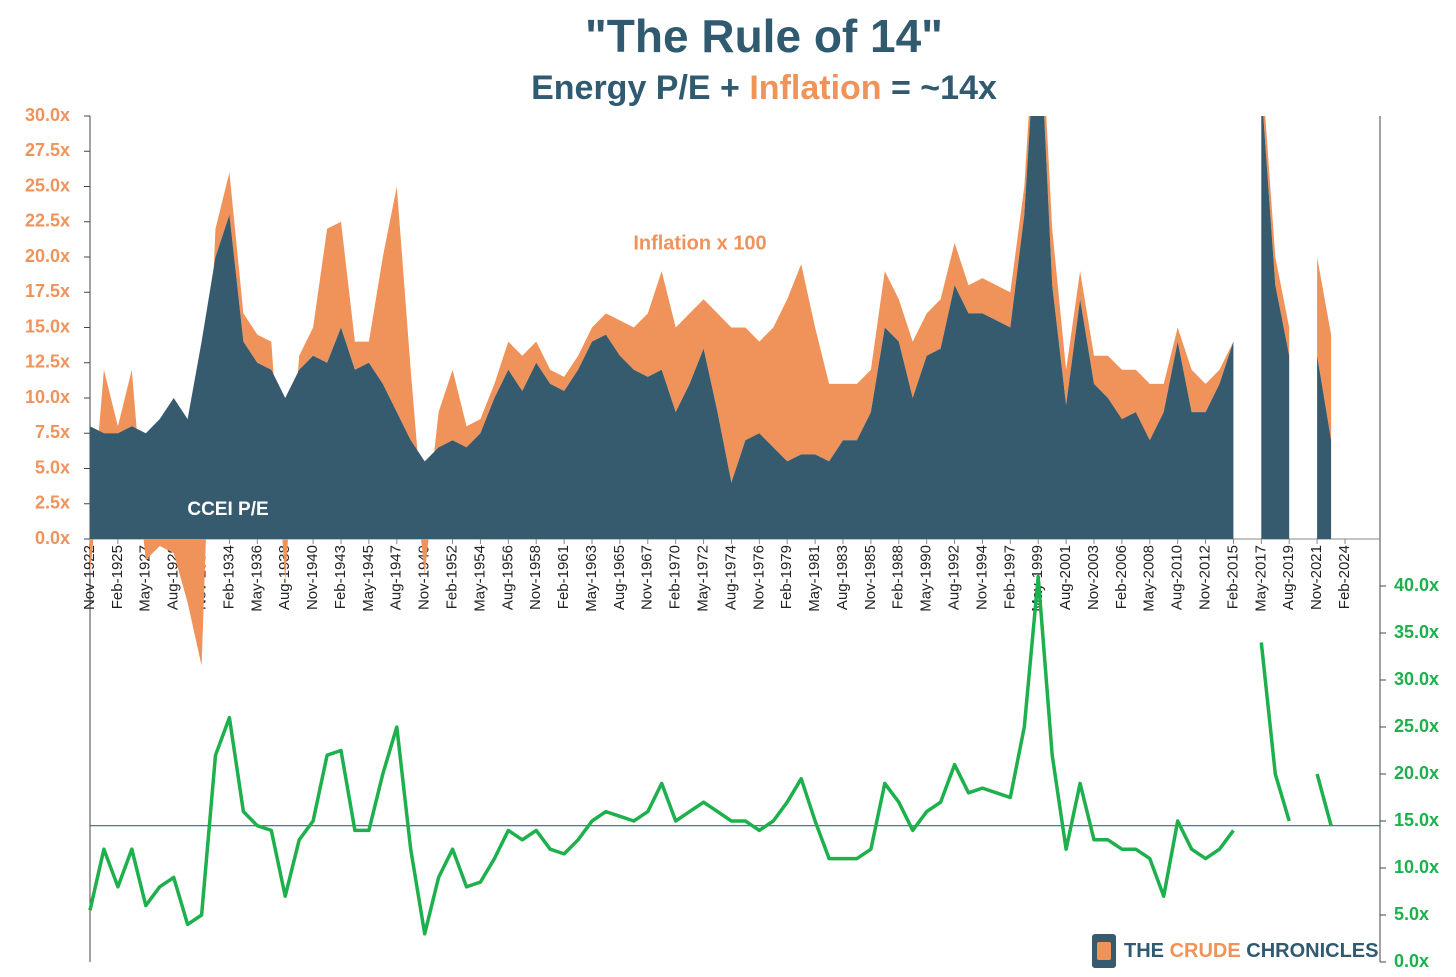  I want to click on x-tick-label: Feb-1970, so click(675, 577).